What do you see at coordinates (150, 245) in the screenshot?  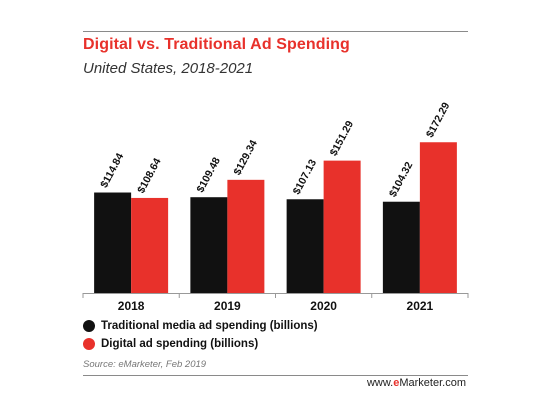 I see `bar-digital-2018` at bounding box center [150, 245].